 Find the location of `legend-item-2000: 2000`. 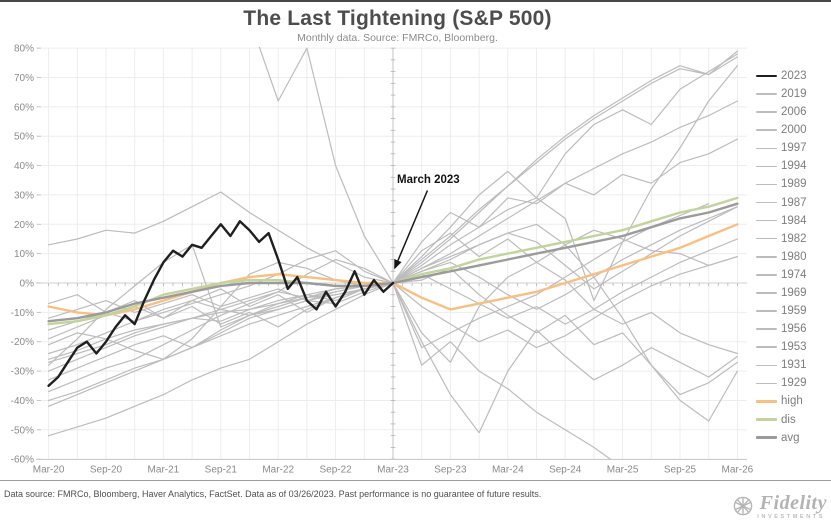

legend-item-2000: 2000 is located at coordinates (781, 130).